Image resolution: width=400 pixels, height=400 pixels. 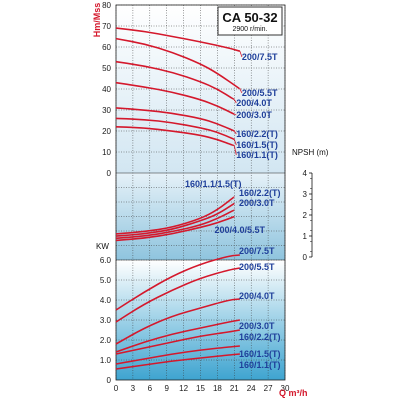 What do you see at coordinates (260, 57) in the screenshot?
I see `head-series-label: 200/7.5T` at bounding box center [260, 57].